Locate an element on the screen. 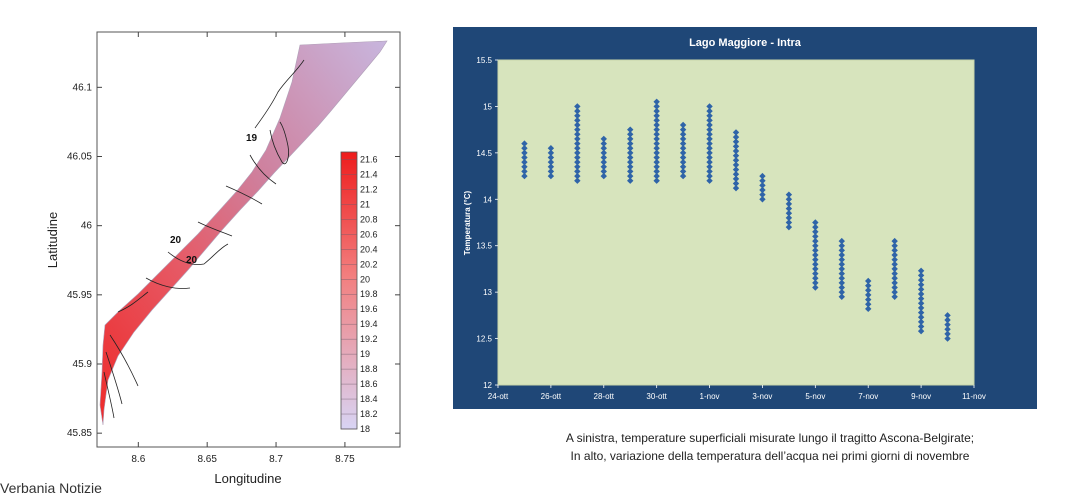 Image resolution: width=1065 pixels, height=497 pixels. chart-xtick-label: 5-nov is located at coordinates (815, 396).